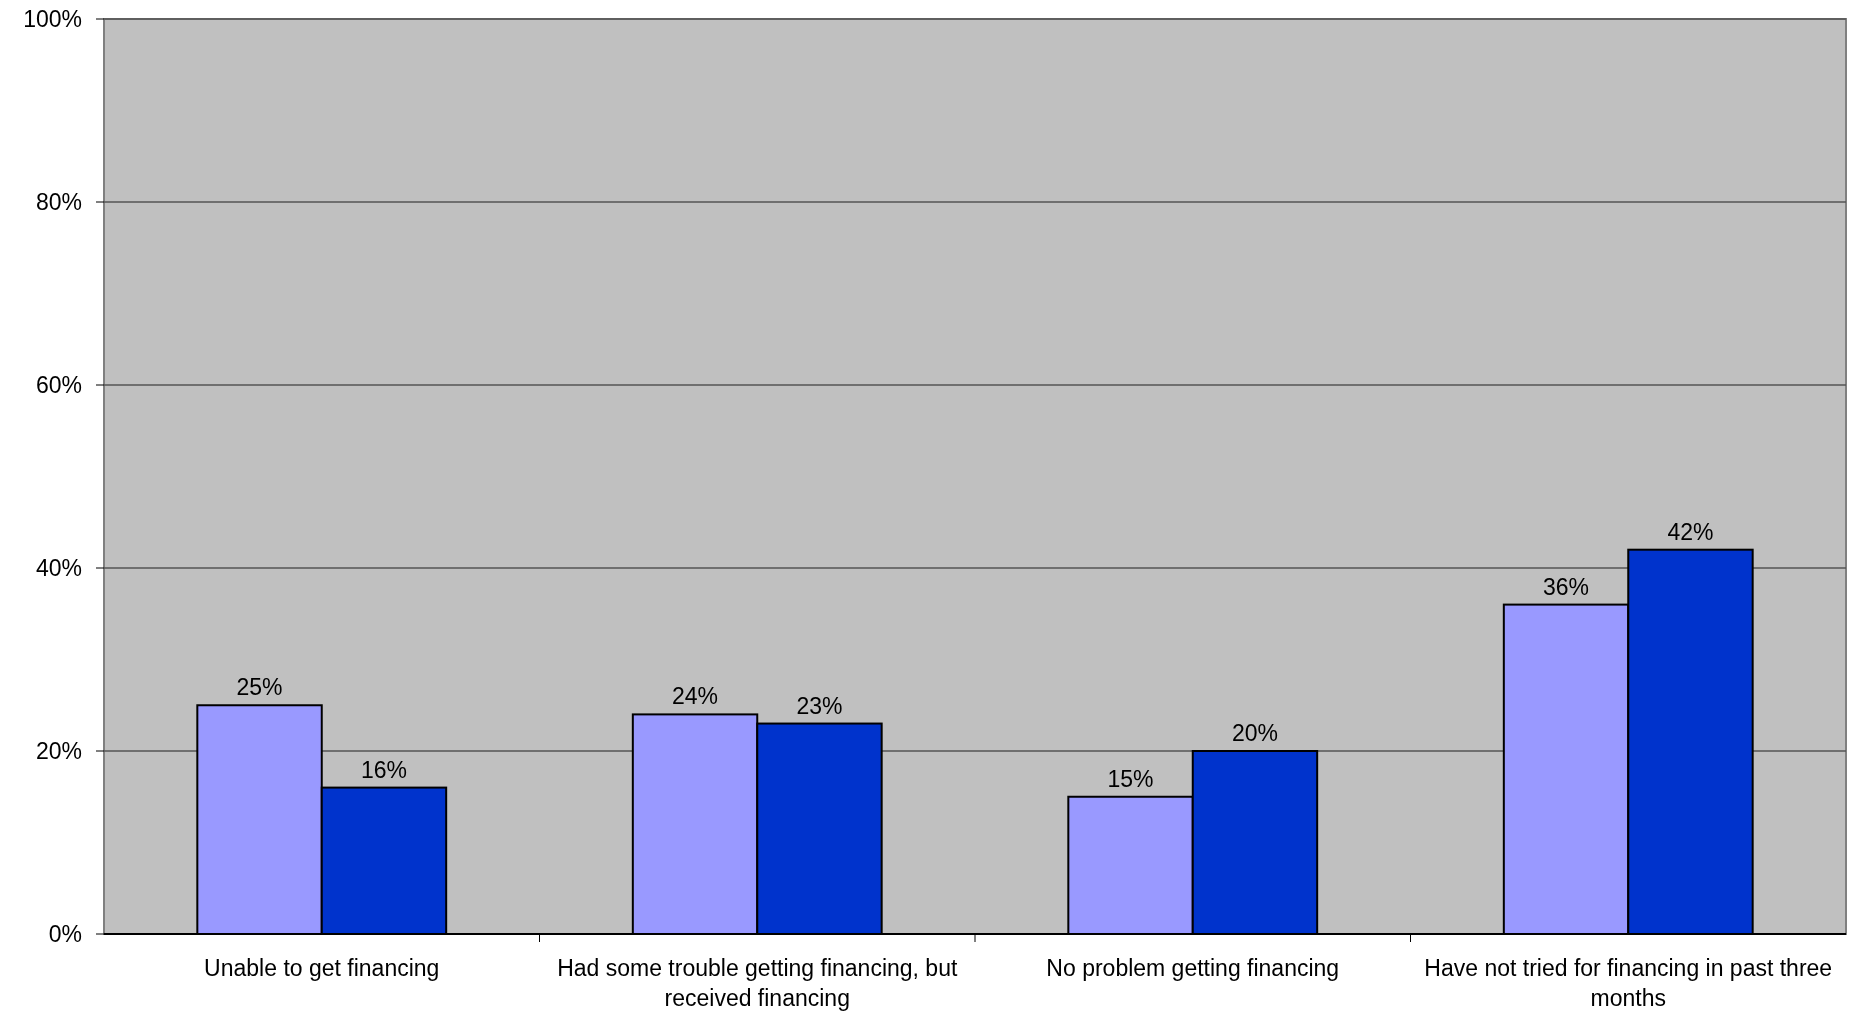 The width and height of the screenshot is (1858, 1018). What do you see at coordinates (58, 385) in the screenshot?
I see `y-tick-label: 60%` at bounding box center [58, 385].